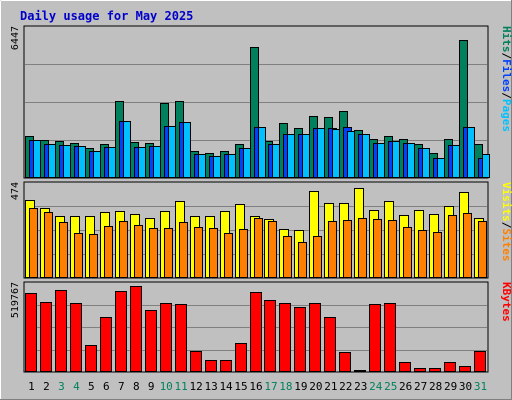 The height and width of the screenshot is (400, 512). Describe the element at coordinates (435, 386) in the screenshot. I see `x-tick-day-28: 28` at that location.